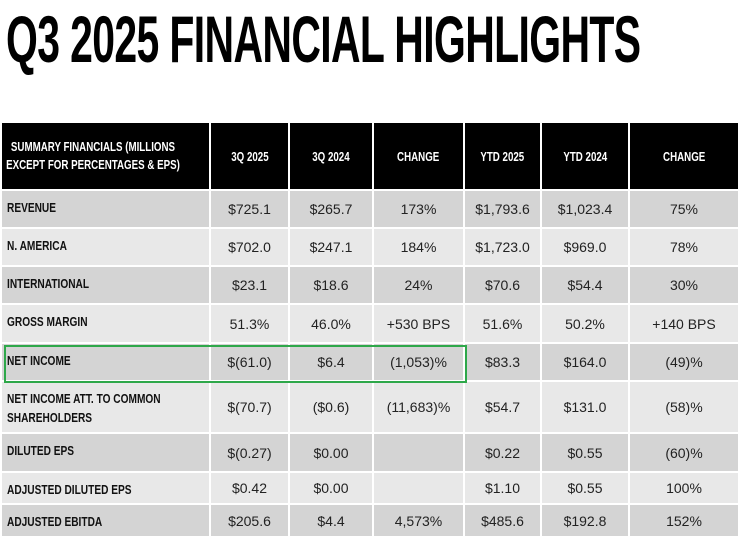 The image size is (745, 549). I want to click on column-header-text: 3Q 2024, so click(331, 156).